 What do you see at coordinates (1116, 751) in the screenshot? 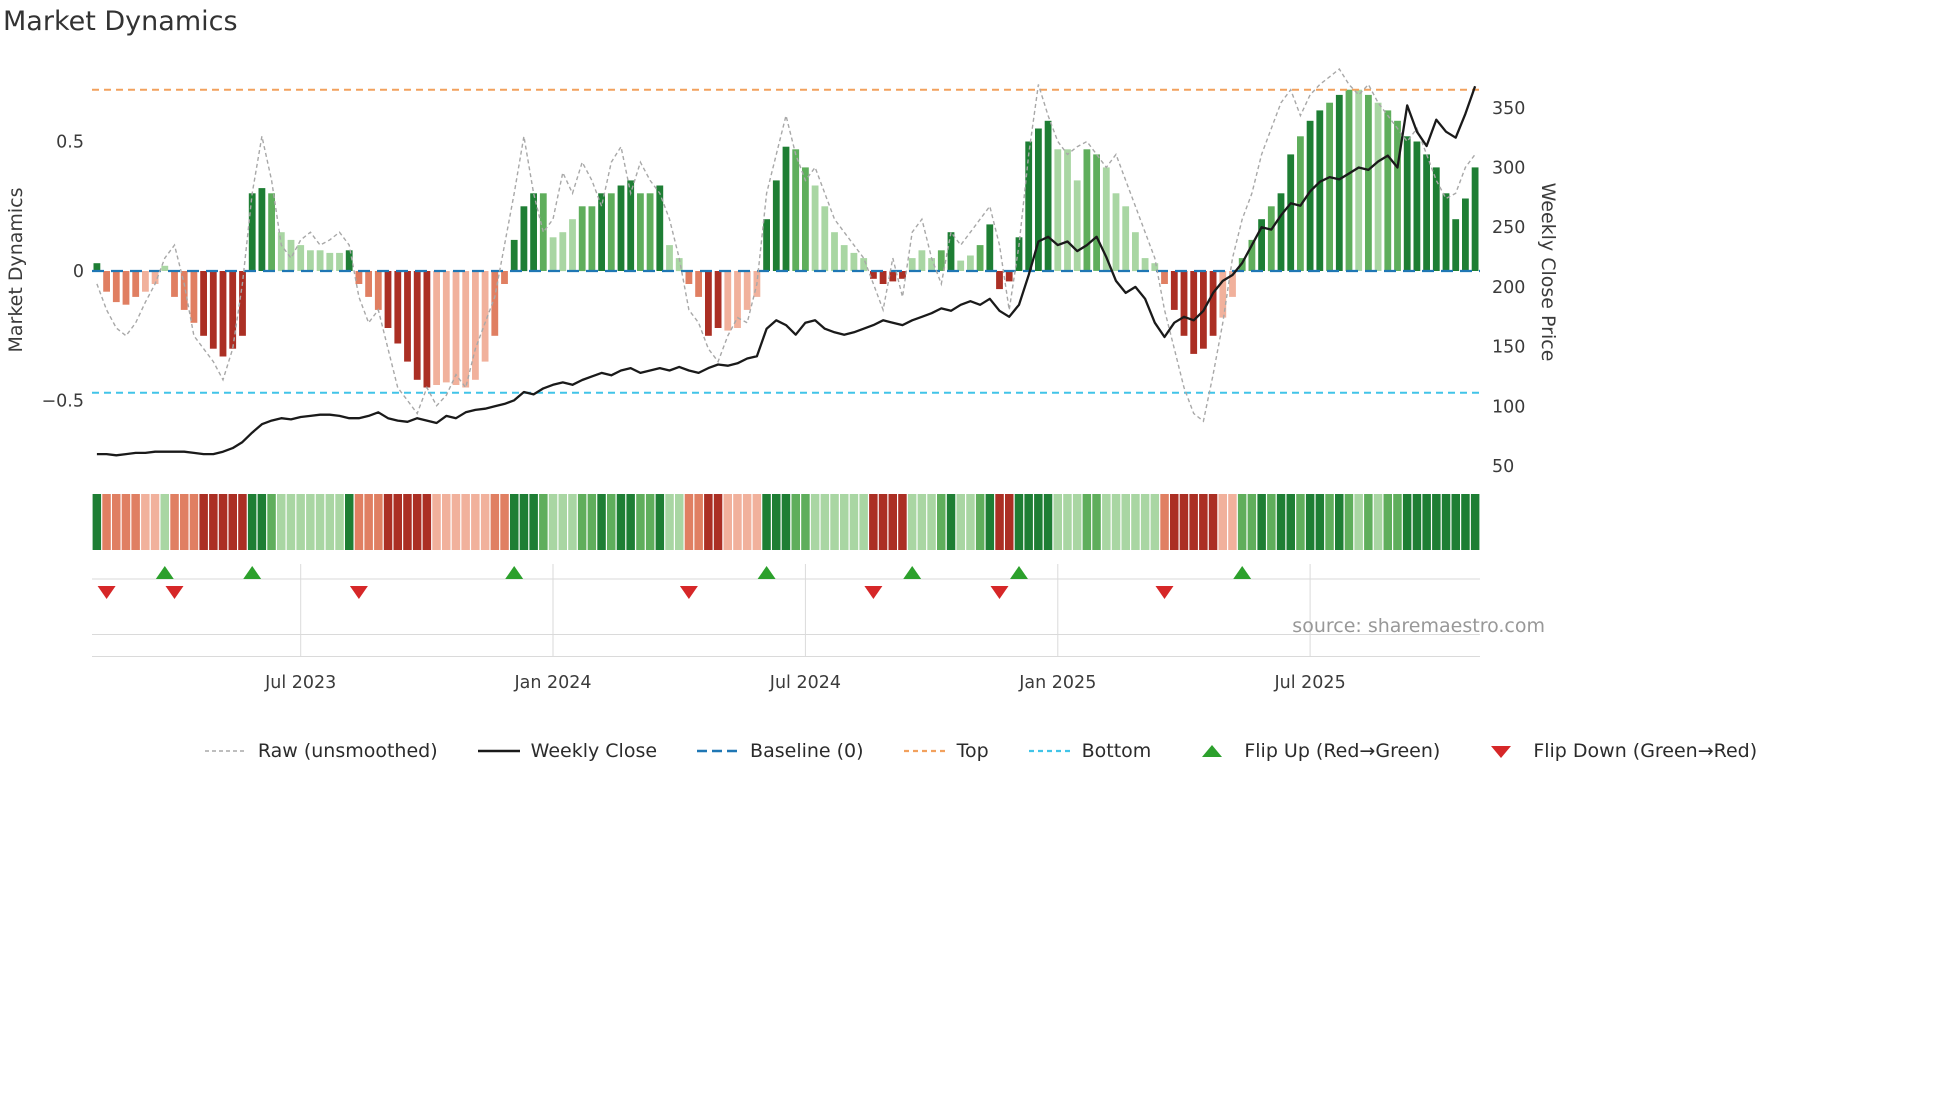
I see `legend-item-label: Bottom` at bounding box center [1116, 751].